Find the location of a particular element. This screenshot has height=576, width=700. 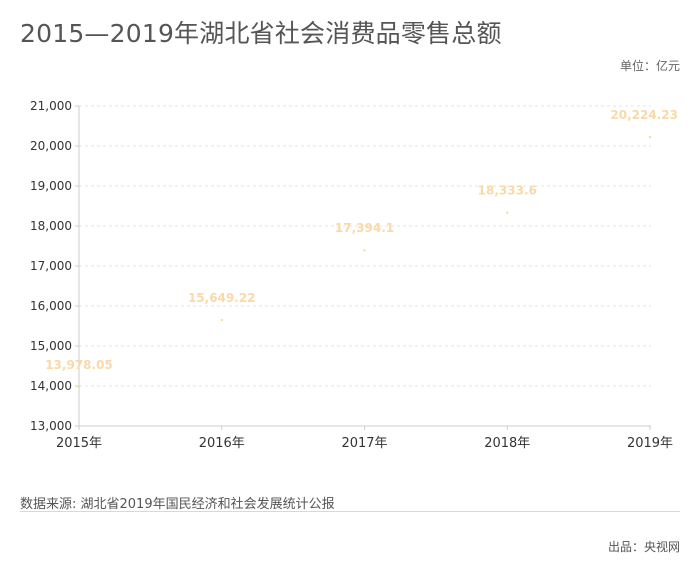

x-tick-label: 2016年 is located at coordinates (222, 443).